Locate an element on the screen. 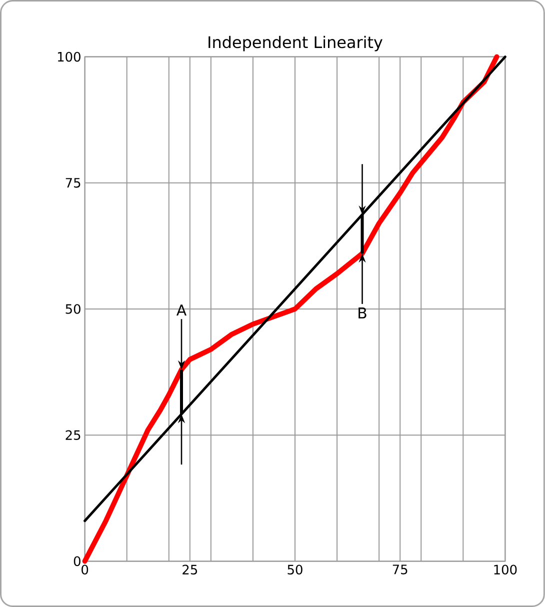 Image resolution: width=545 pixels, height=607 pixels. y-tick-label: 0 is located at coordinates (77, 561).